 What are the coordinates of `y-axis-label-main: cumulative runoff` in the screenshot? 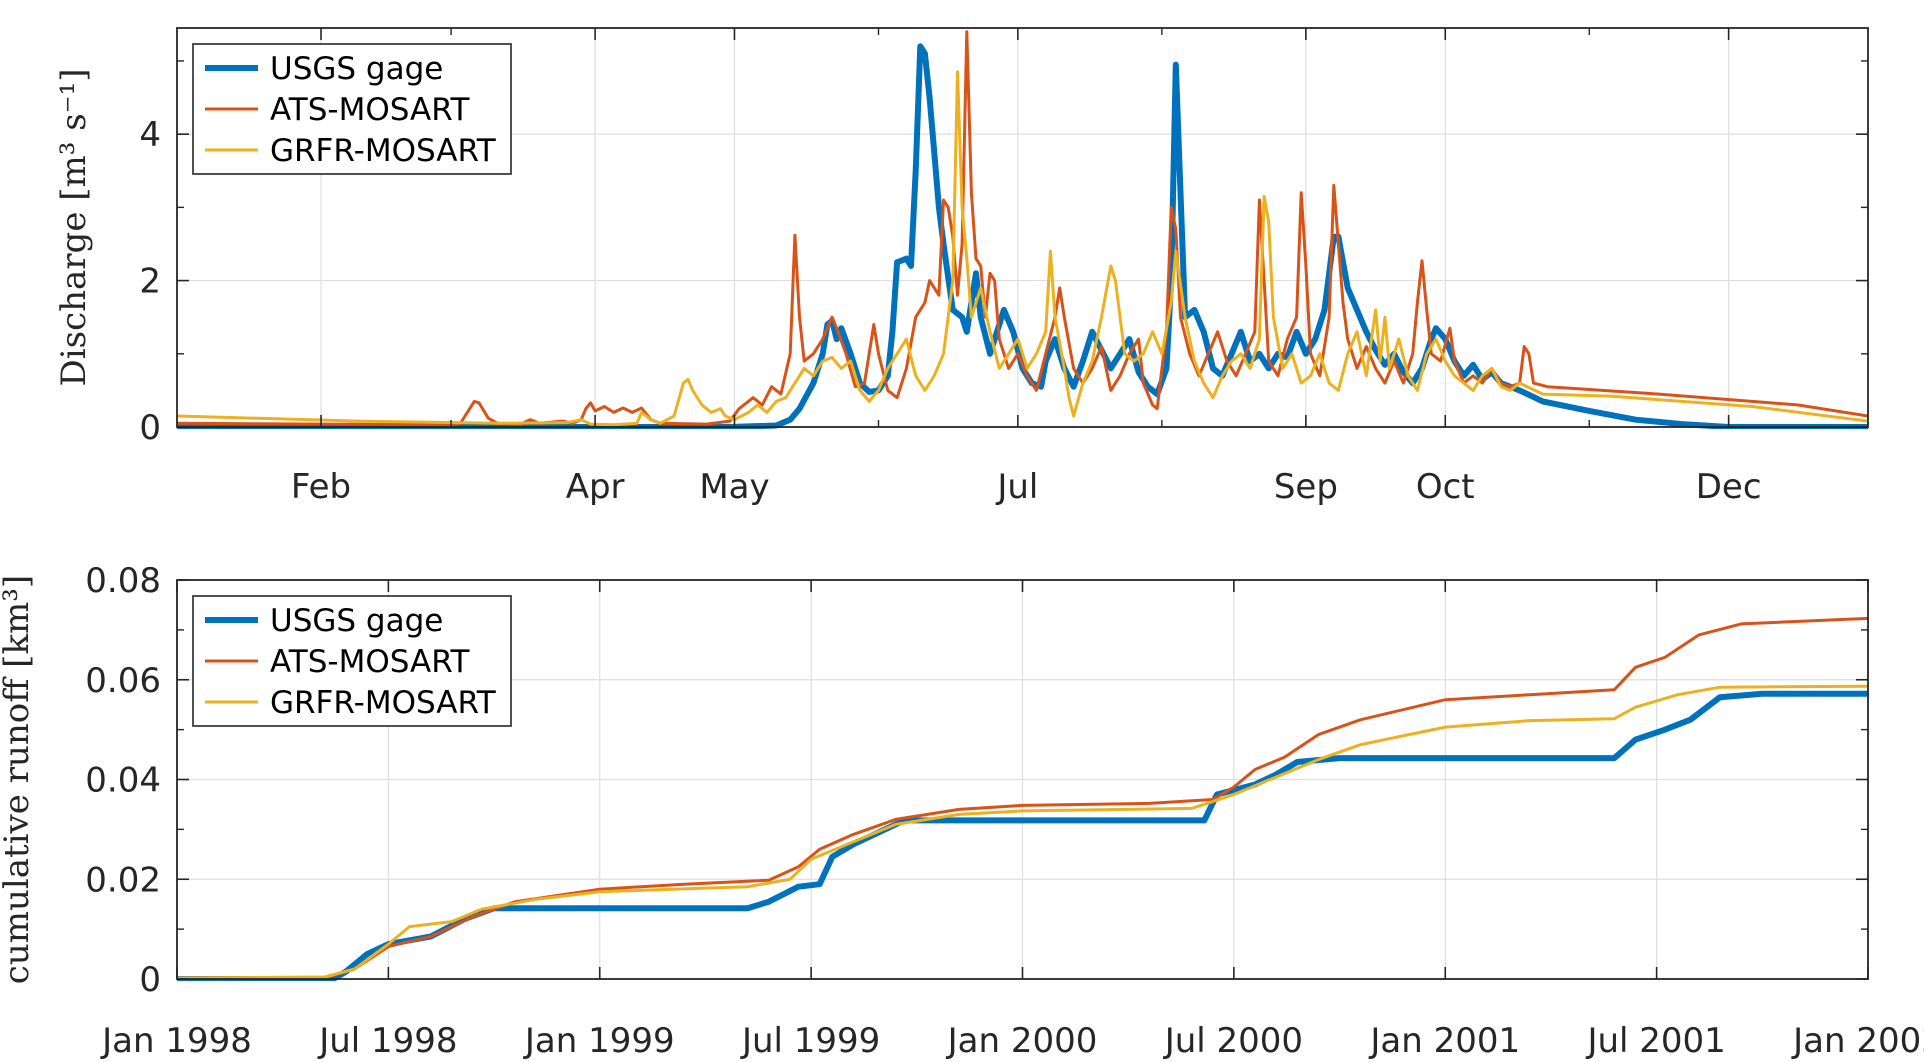 It's located at (18, 826).